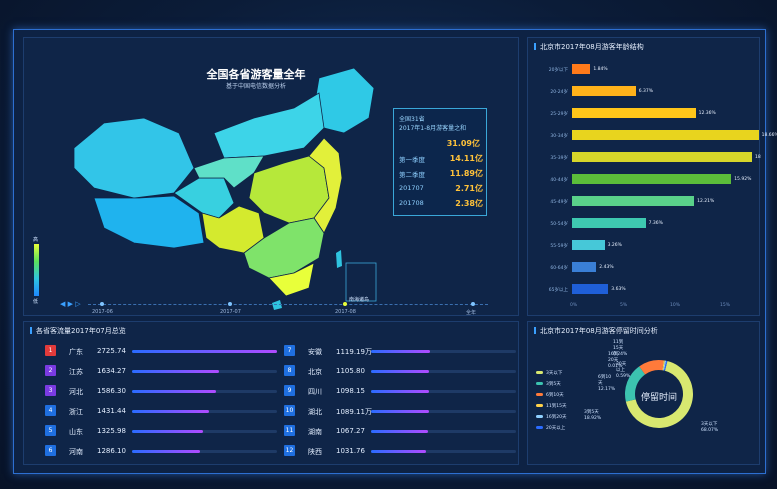 This screenshot has height=489, width=777. Describe the element at coordinates (36, 270) in the screenshot. I see `color-legend-bar` at that location.